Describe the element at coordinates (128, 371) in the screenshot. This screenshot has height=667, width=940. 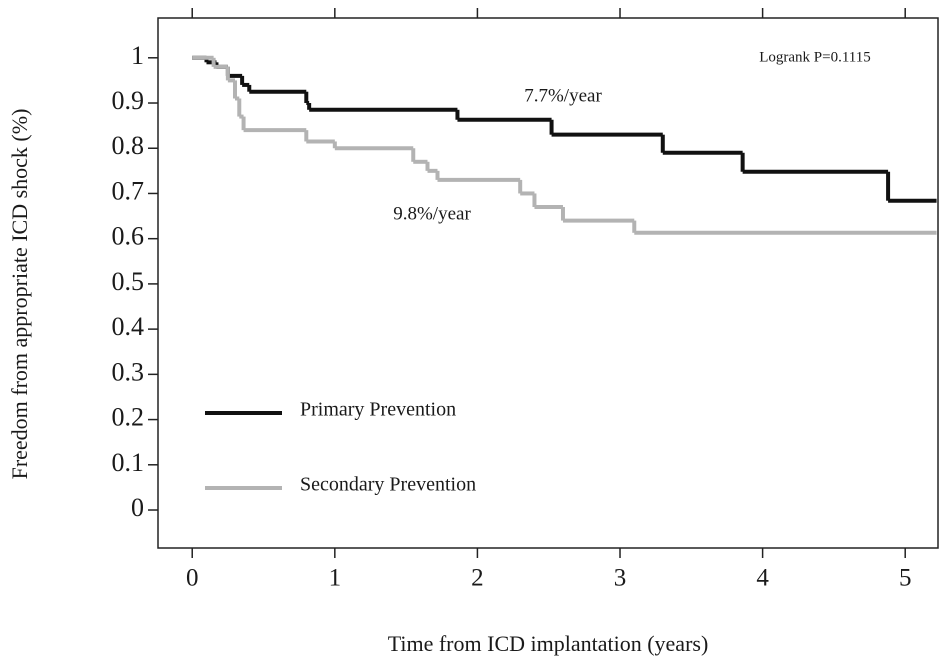
I see `y-tick-label: 0.3` at that location.